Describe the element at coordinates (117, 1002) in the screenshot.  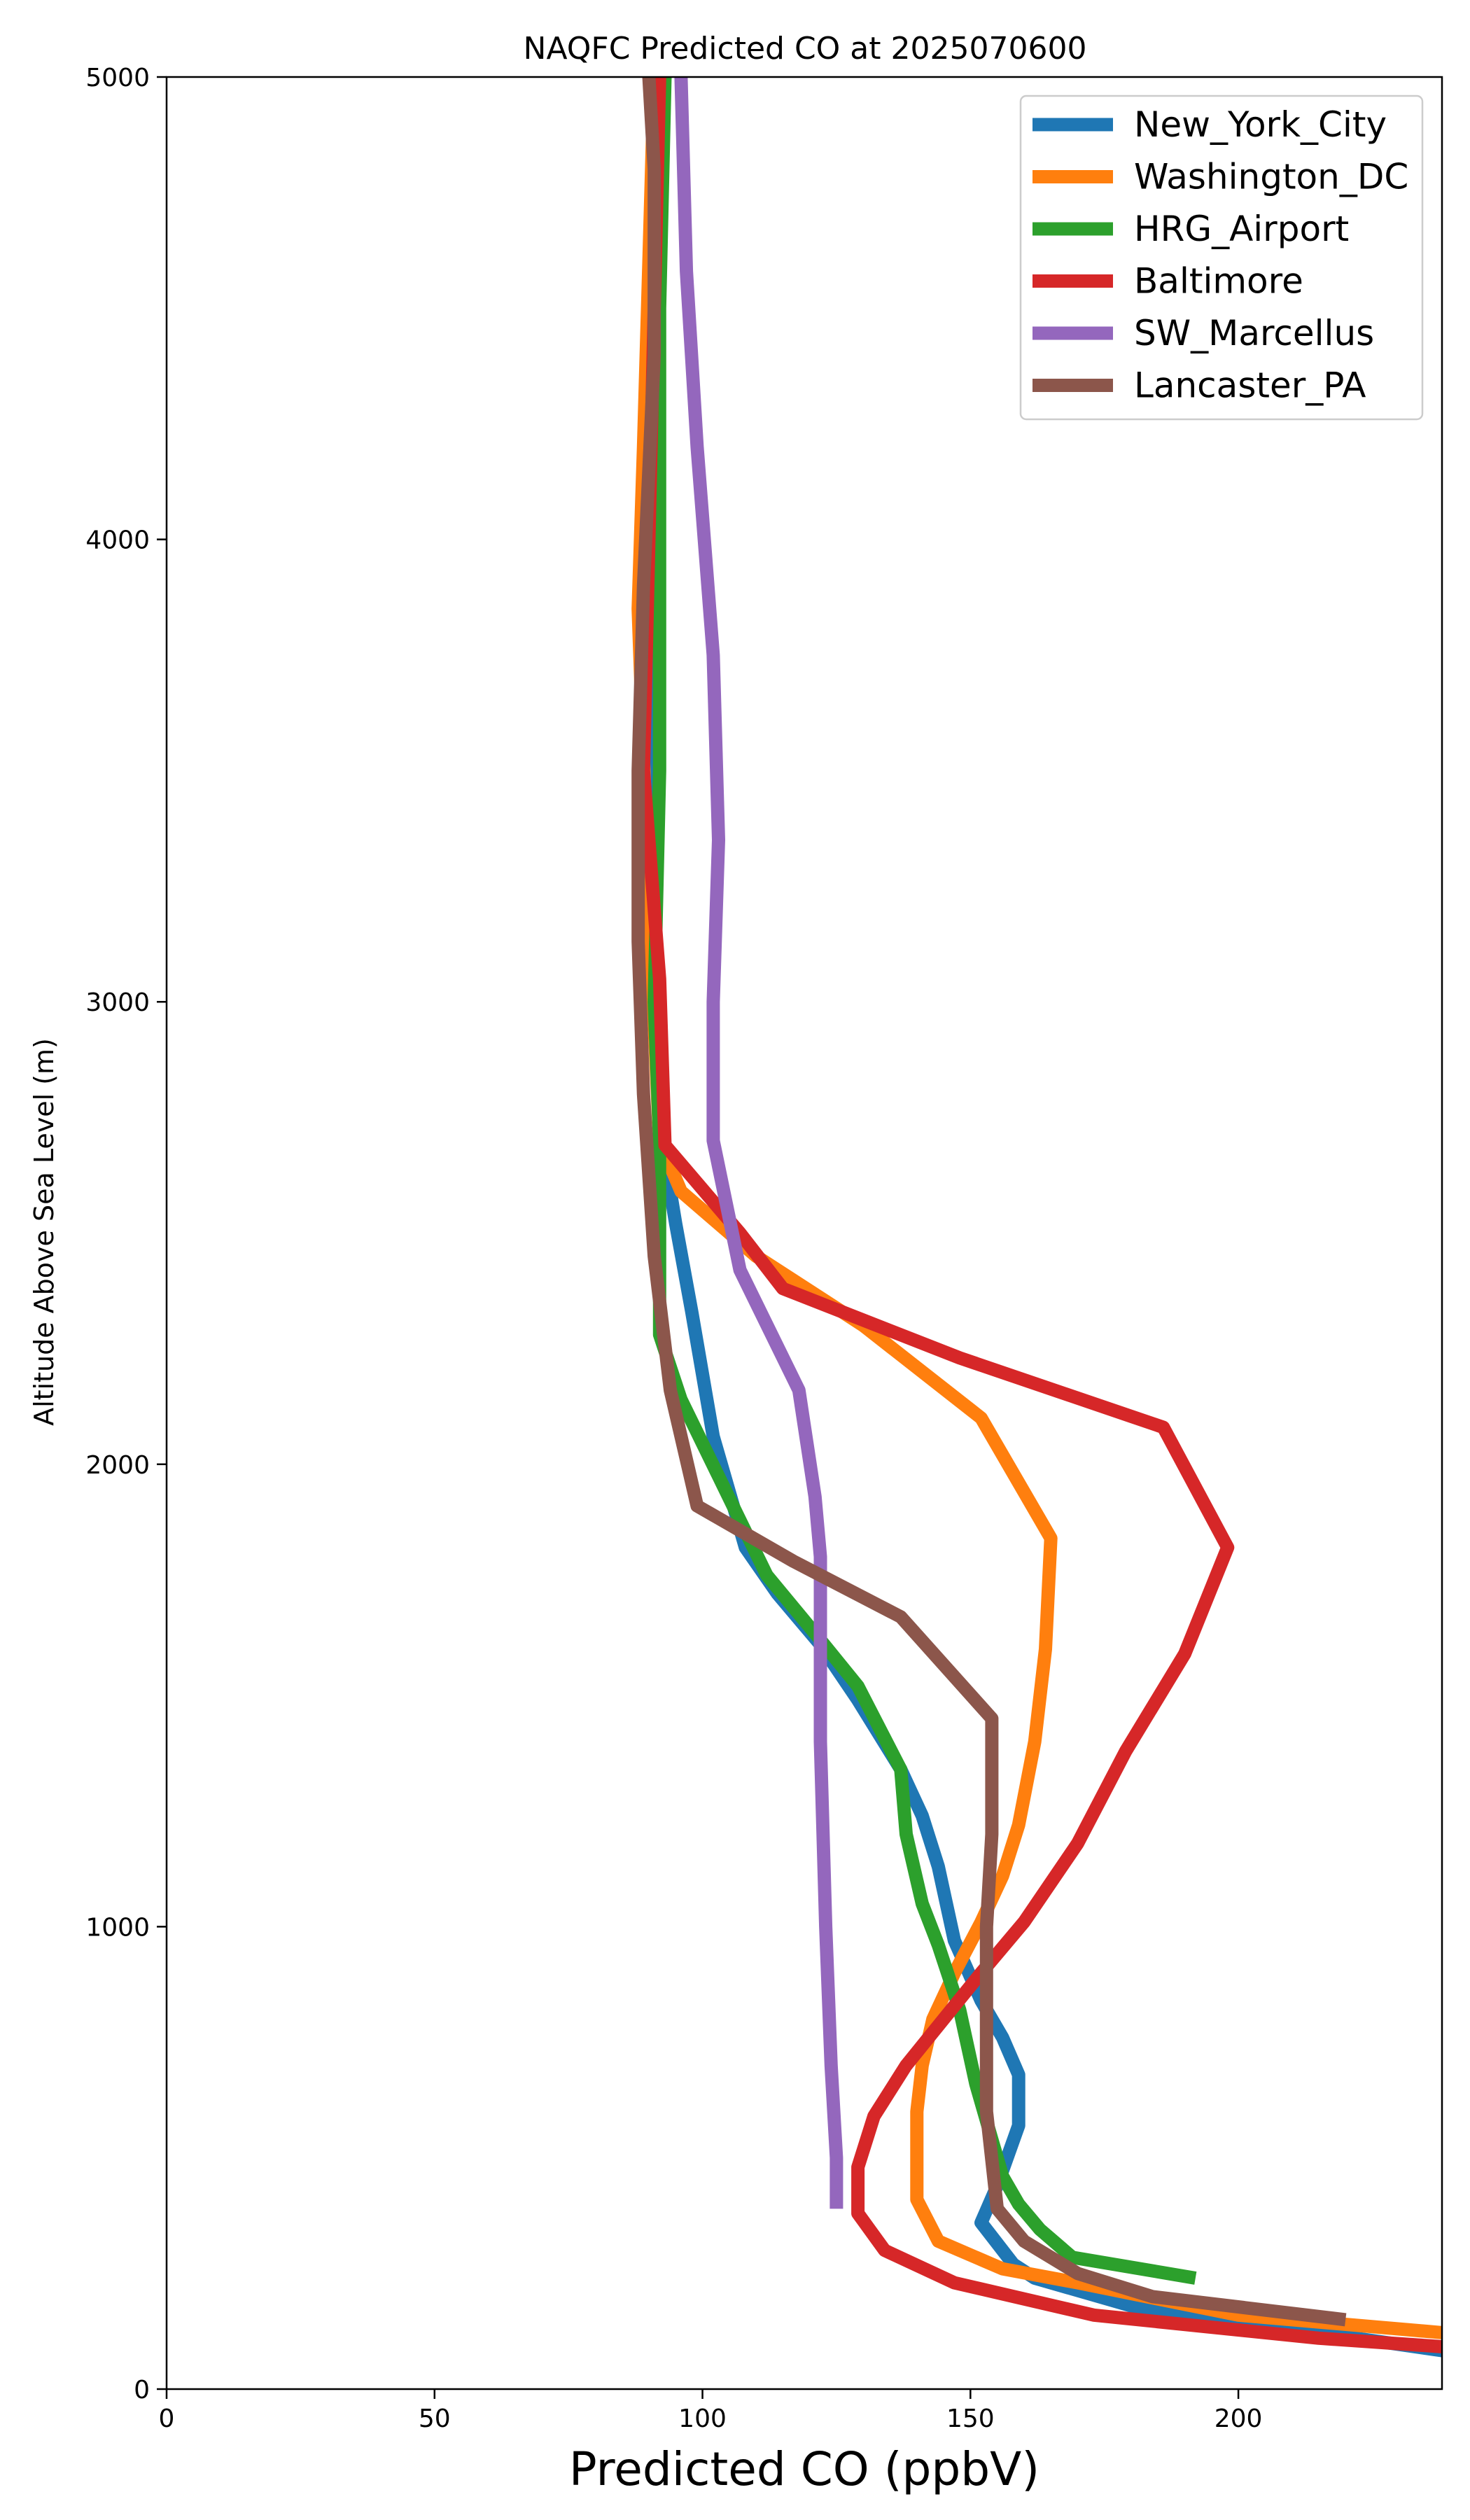
I see `y-tick-label: 3000` at that location.